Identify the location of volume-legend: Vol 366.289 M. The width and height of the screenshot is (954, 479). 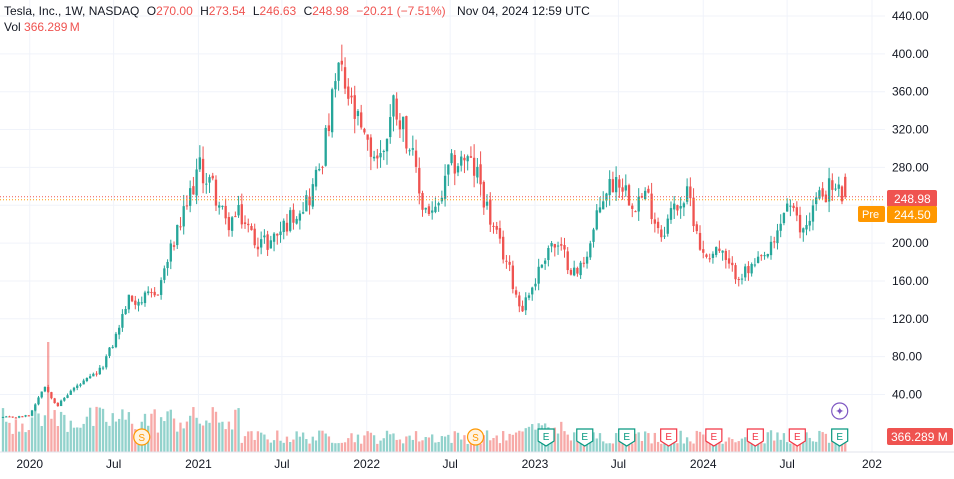
(42, 27).